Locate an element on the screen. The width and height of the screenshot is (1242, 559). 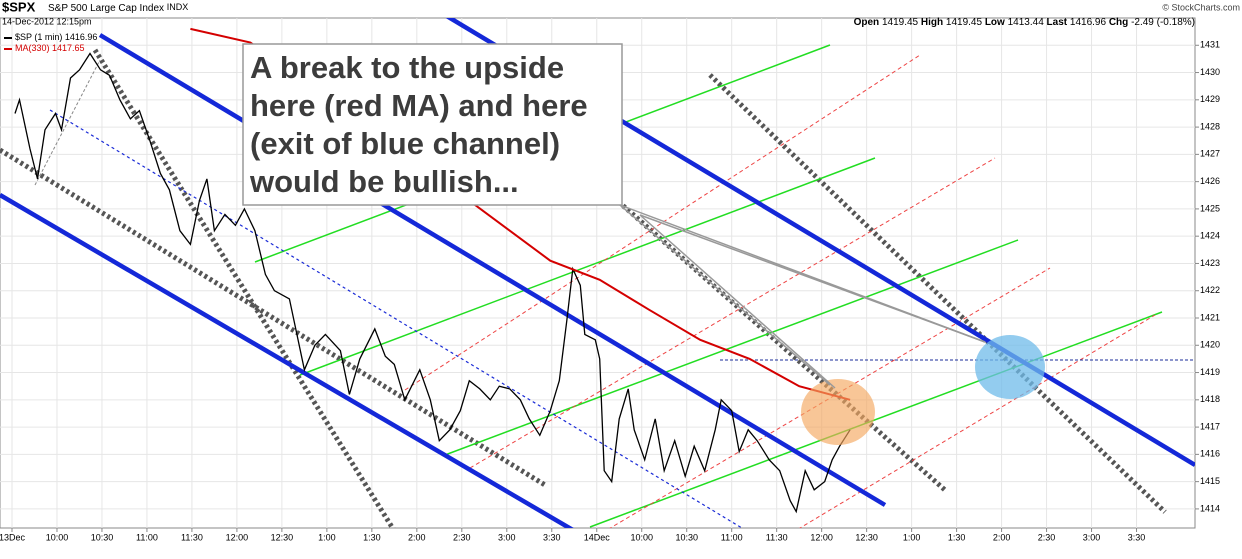
legend-value: 1416.96 is located at coordinates (81, 37).